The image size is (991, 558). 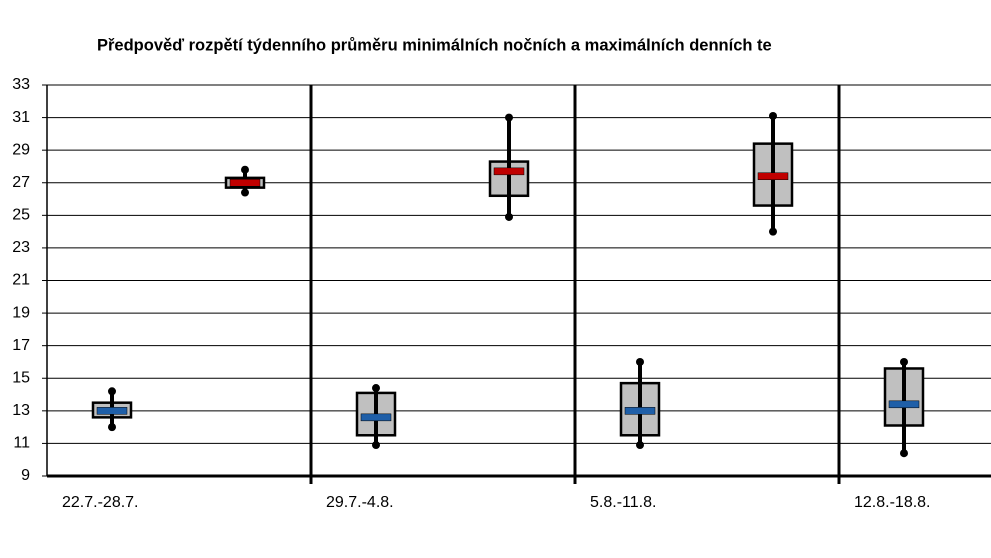 What do you see at coordinates (892, 502) in the screenshot?
I see `x-tick-label: 12.8.-18.8.` at bounding box center [892, 502].